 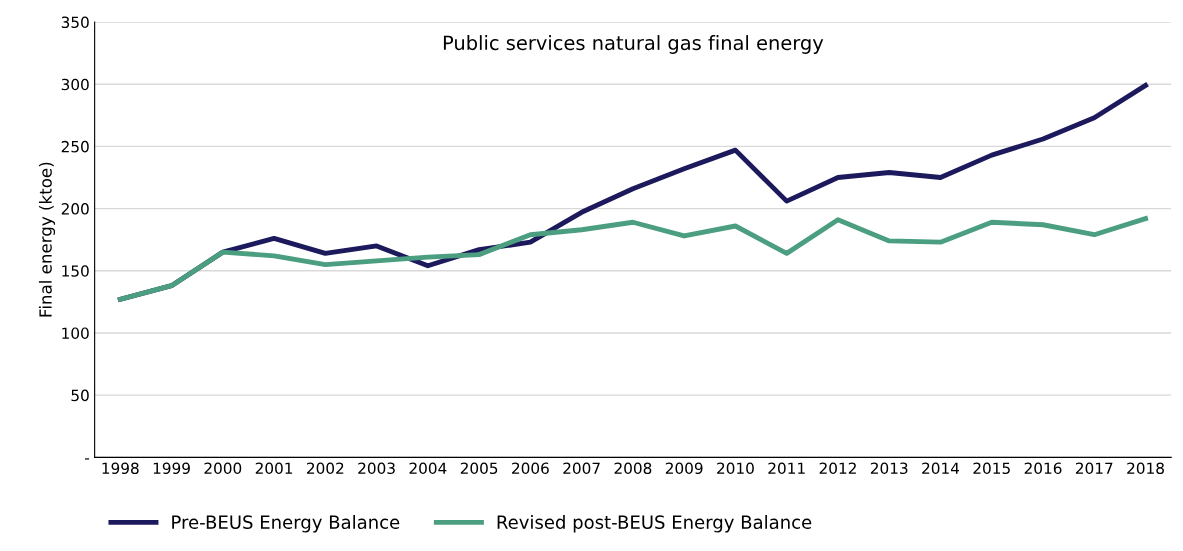 What do you see at coordinates (735, 468) in the screenshot?
I see `x-tick-label: 2010` at bounding box center [735, 468].